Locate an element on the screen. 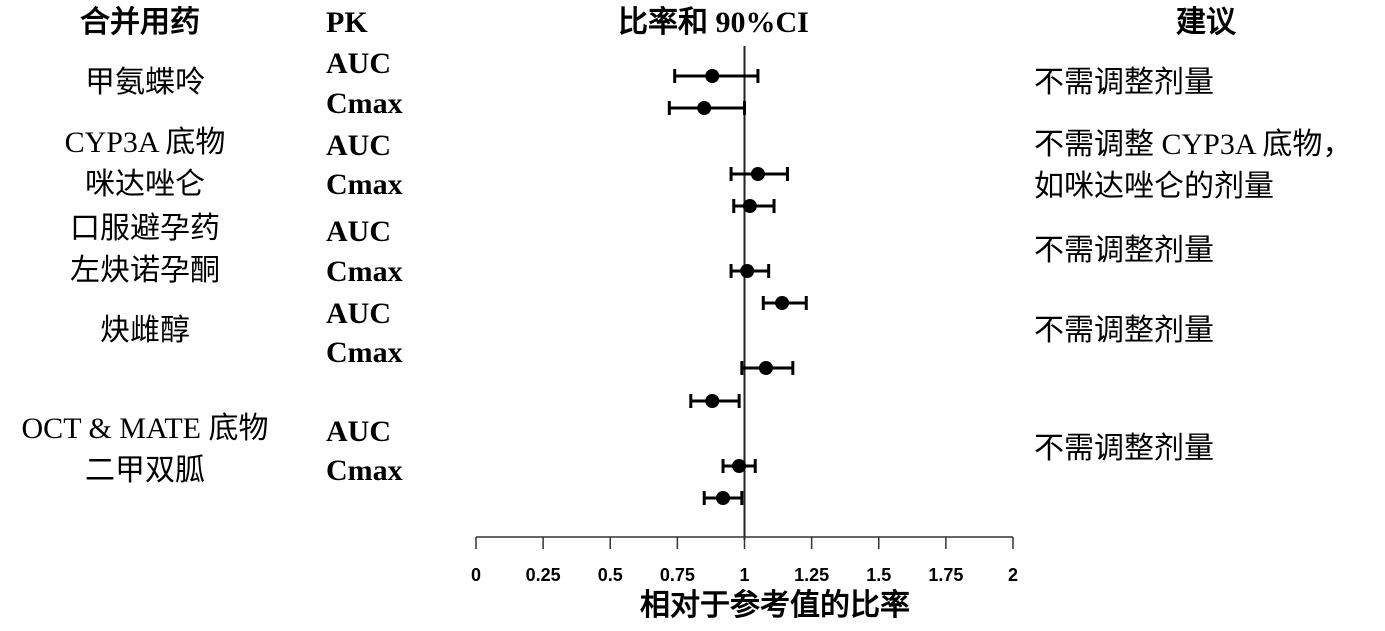 The image size is (1385, 631). recommendation-column-header: 建议 is located at coordinates (1206, 22).